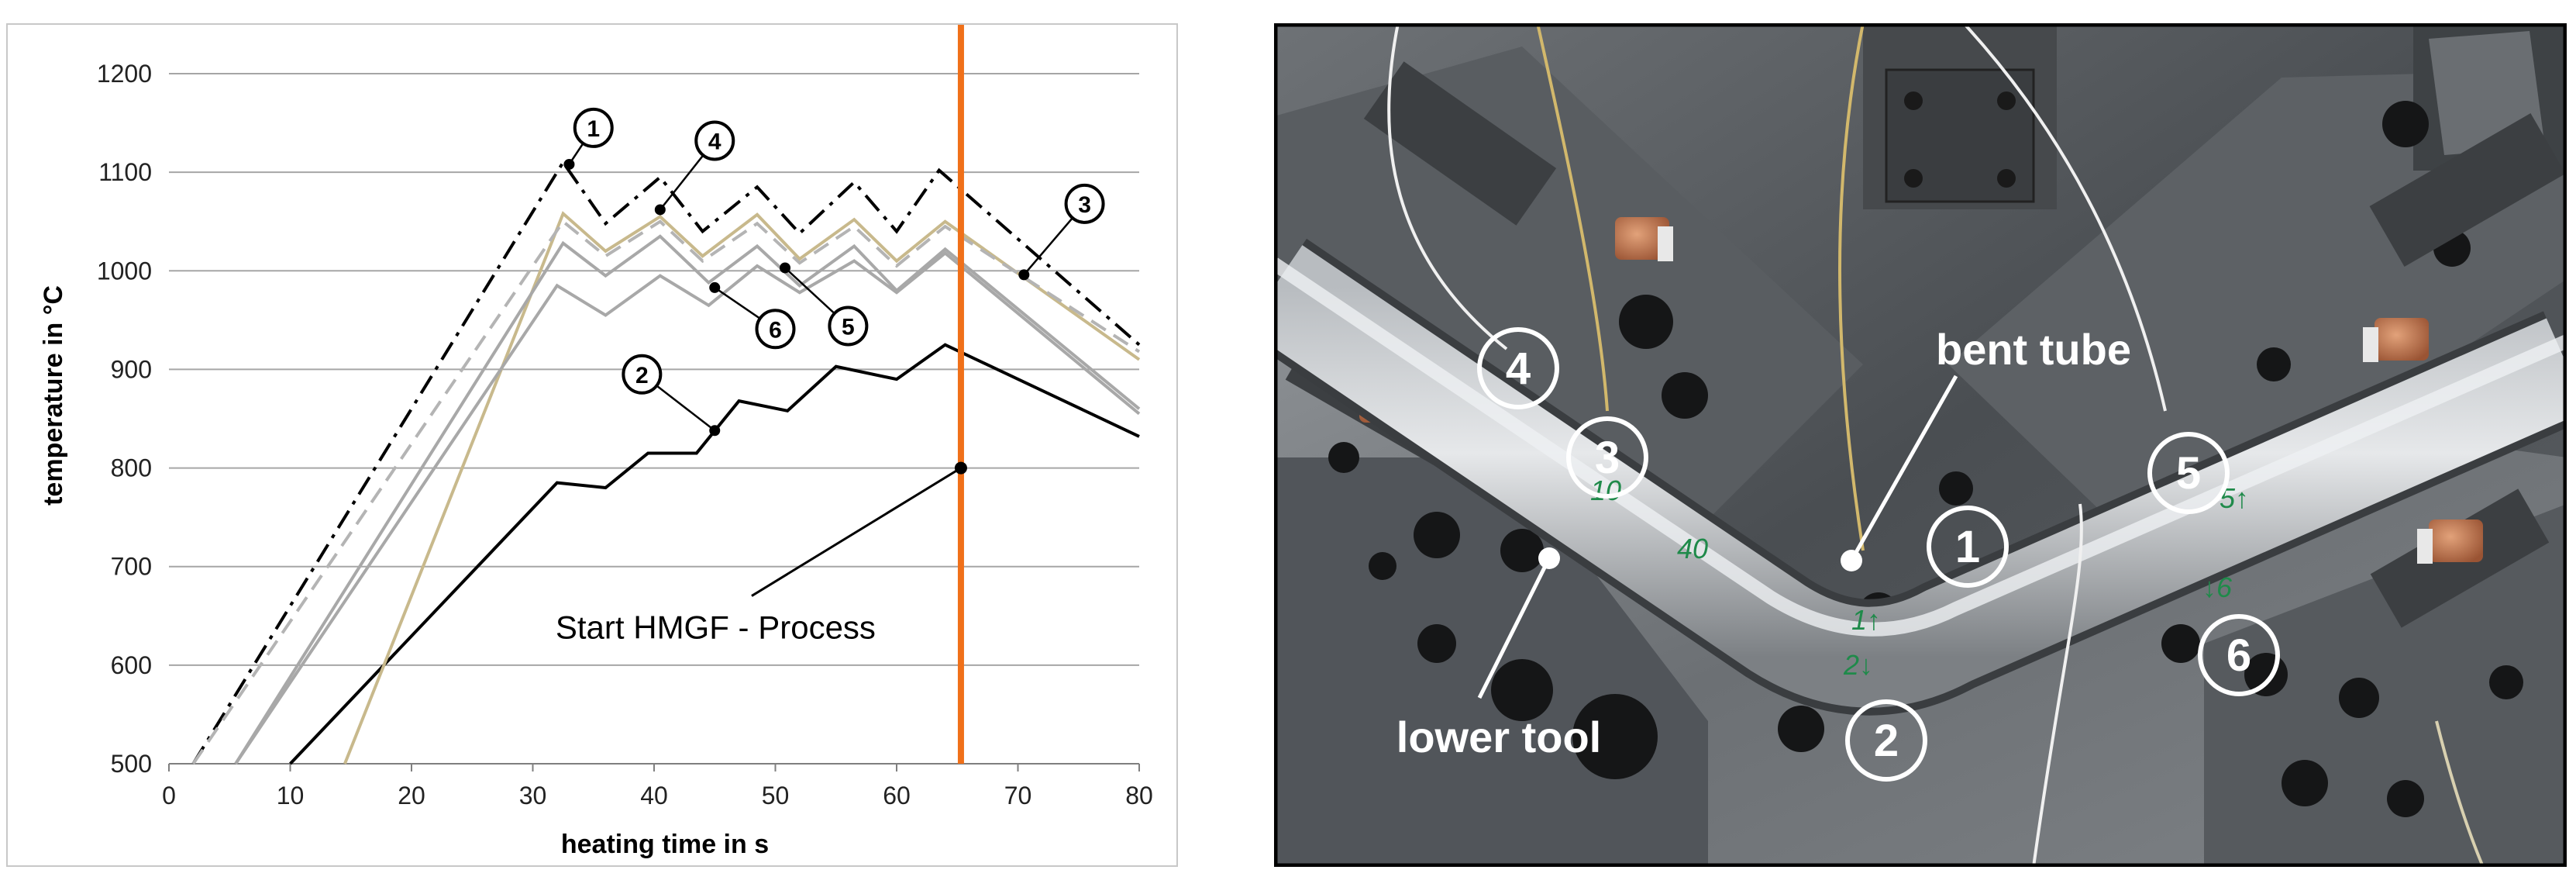 This screenshot has width=2576, height=894. Describe the element at coordinates (1514, 628) in the screenshot. I see `lower-tool-pointer` at that location.